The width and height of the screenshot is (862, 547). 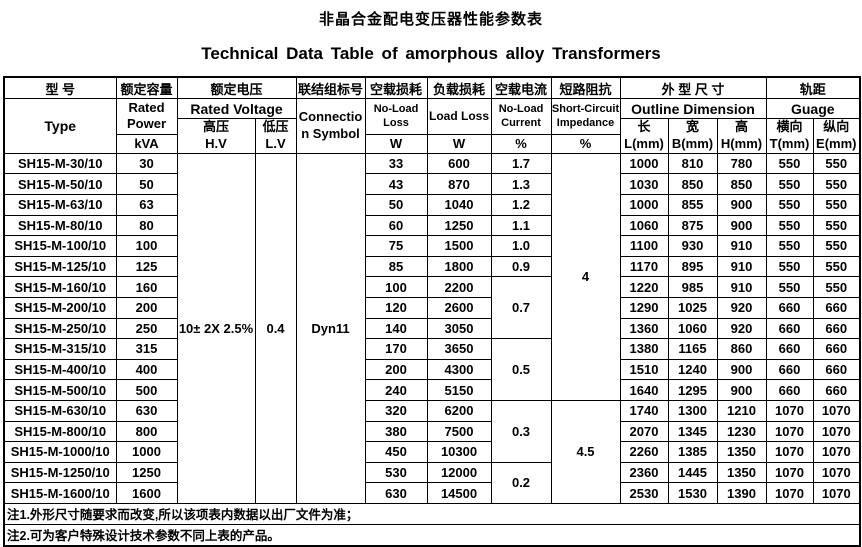 What do you see at coordinates (396, 431) in the screenshot?
I see `table-cell: 380` at bounding box center [396, 431].